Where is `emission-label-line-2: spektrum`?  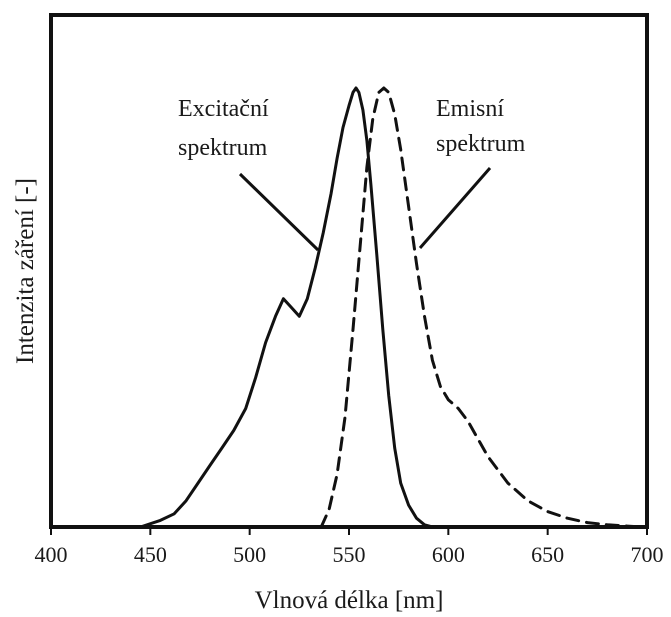 emission-label-line-2: spektrum is located at coordinates (481, 144).